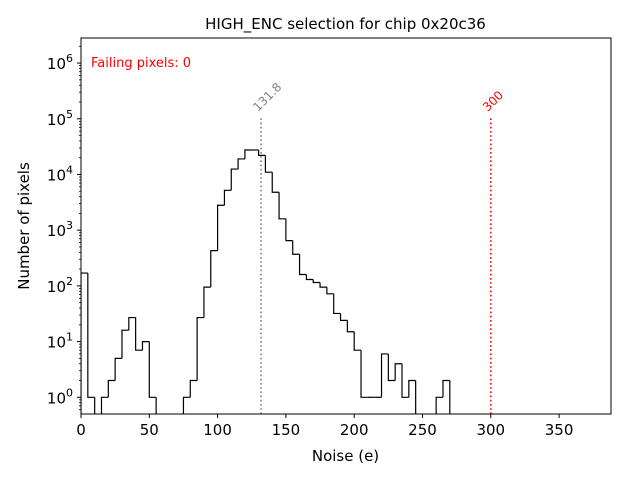 This screenshot has height=484, width=640. What do you see at coordinates (286, 430) in the screenshot?
I see `x-tick-label: 150` at bounding box center [286, 430].